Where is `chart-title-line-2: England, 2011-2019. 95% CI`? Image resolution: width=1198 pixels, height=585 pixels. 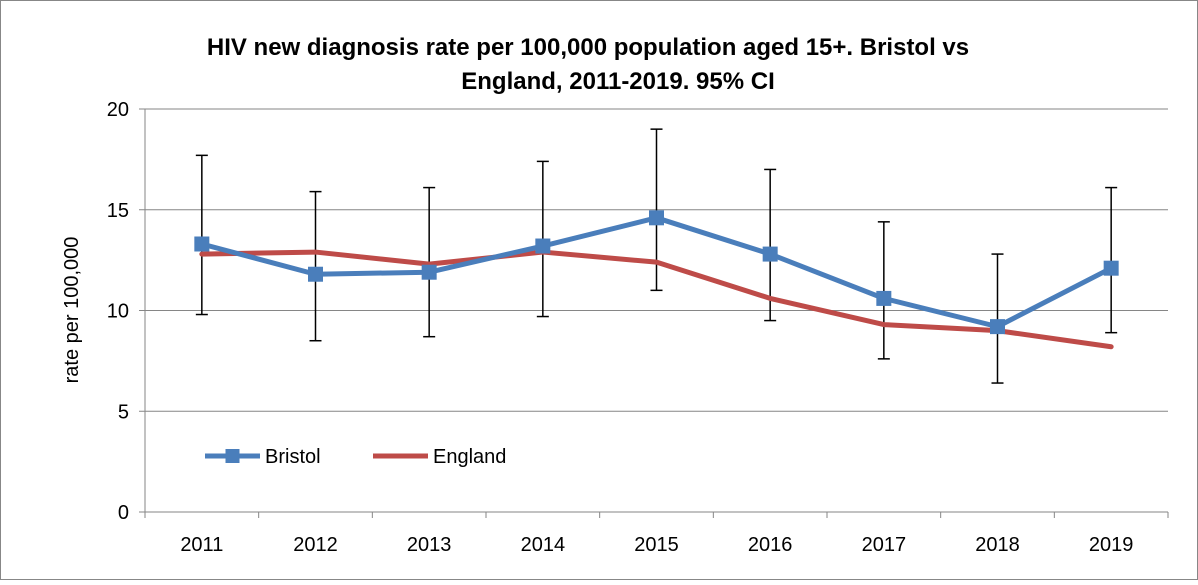 chart-title-line-2: England, 2011-2019. 95% CI is located at coordinates (618, 81).